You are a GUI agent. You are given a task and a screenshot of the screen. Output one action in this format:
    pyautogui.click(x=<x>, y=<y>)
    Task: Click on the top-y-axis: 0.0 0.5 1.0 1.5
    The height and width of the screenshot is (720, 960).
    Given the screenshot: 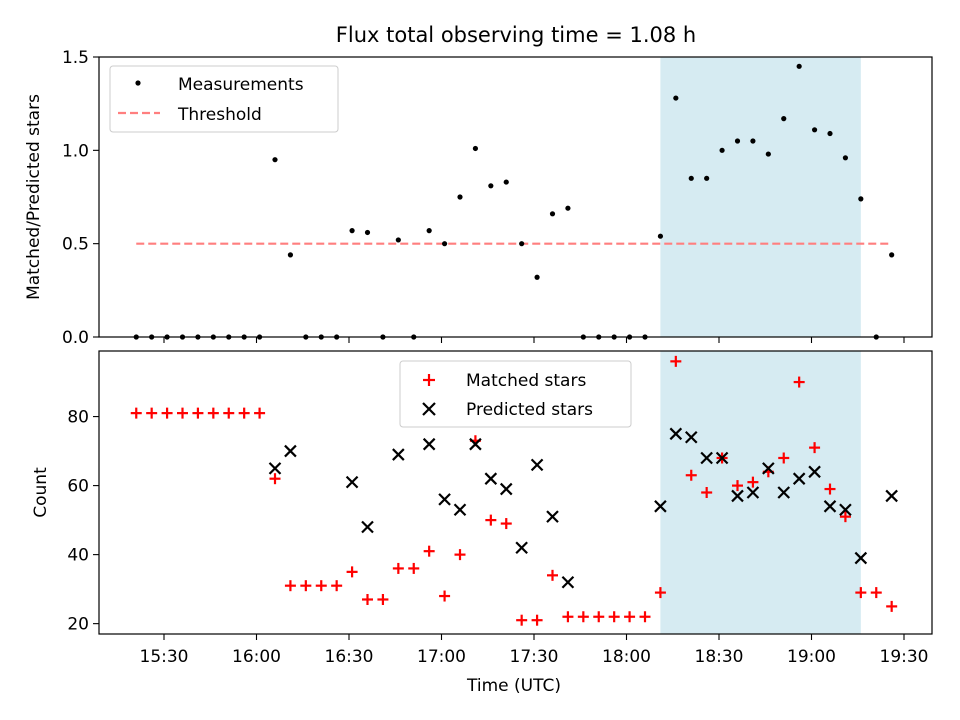 What is the action you would take?
    pyautogui.click(x=80, y=198)
    